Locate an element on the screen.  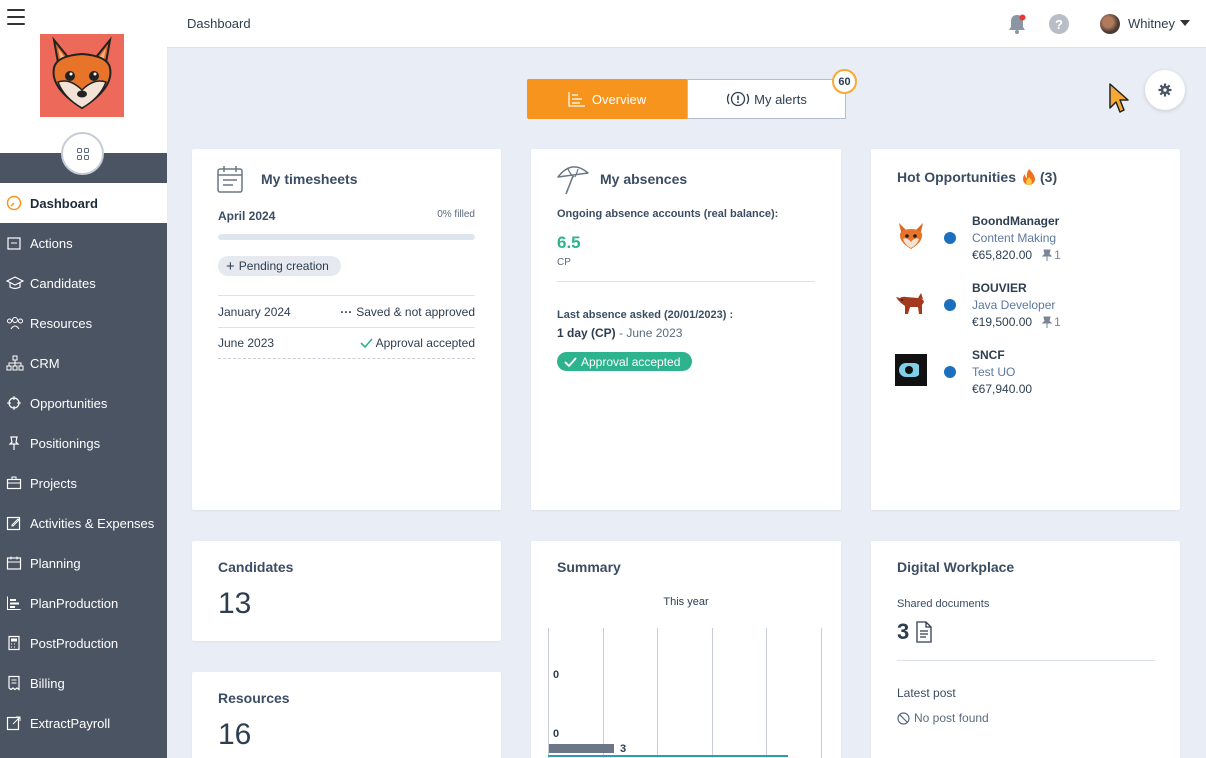
dashboard-settings-button is located at coordinates (1165, 90).